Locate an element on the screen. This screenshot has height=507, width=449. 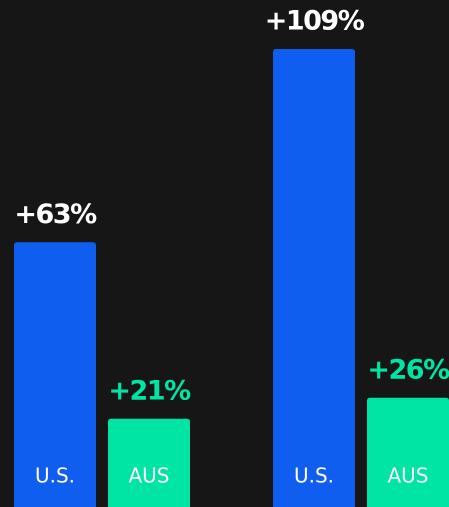
value-label: +21% is located at coordinates (149, 390).